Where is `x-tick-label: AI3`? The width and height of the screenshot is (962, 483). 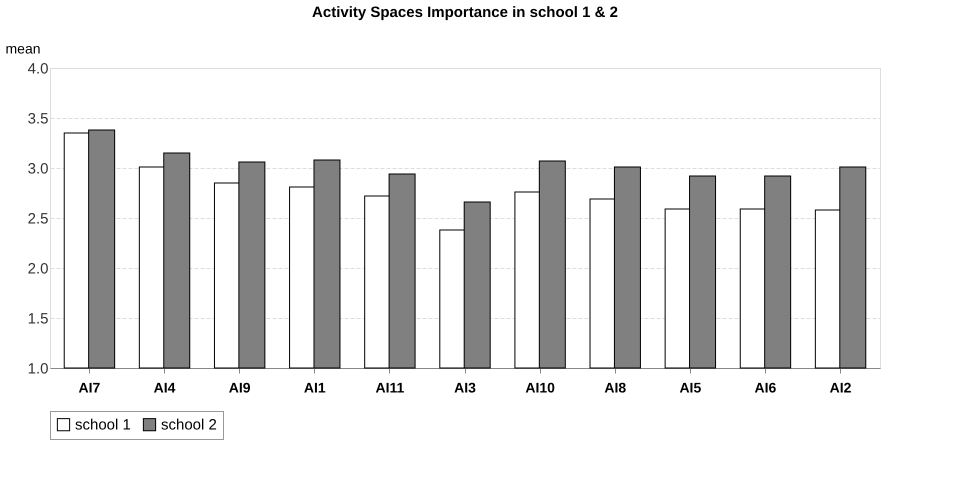
x-tick-label: AI3 is located at coordinates (465, 388).